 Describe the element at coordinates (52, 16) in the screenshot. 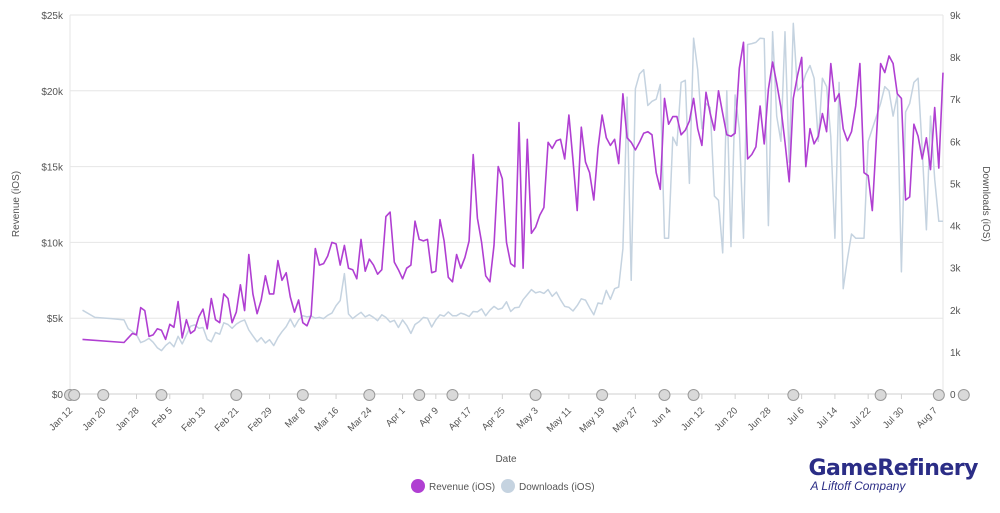

I see `left-tick-label: $25k` at that location.